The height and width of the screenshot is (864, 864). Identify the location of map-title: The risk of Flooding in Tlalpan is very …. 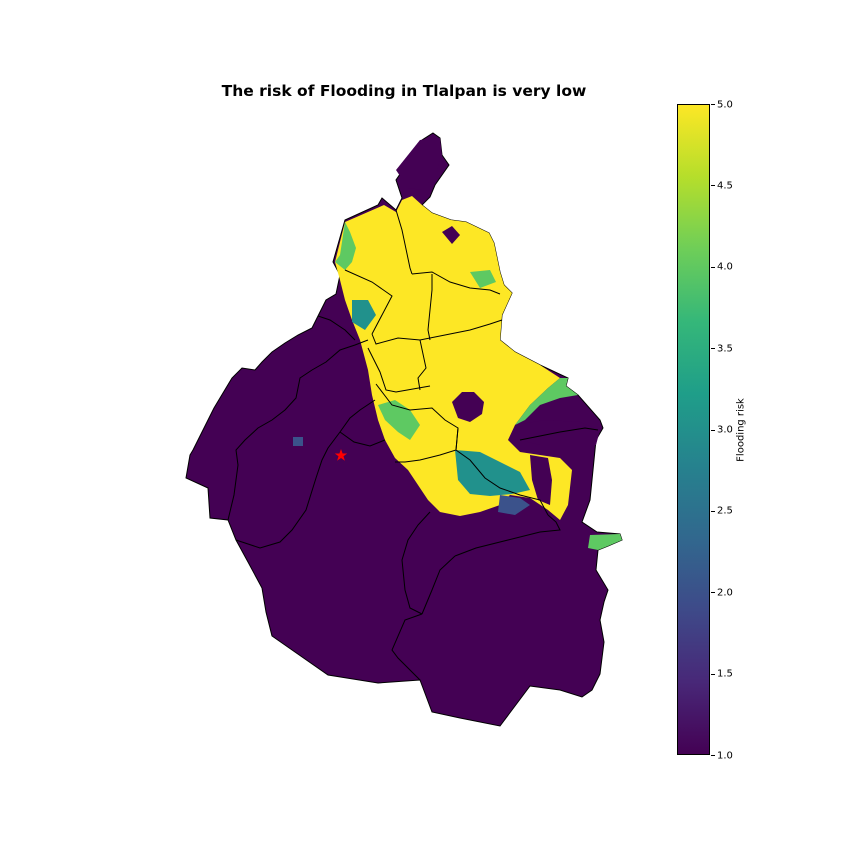
(404, 91).